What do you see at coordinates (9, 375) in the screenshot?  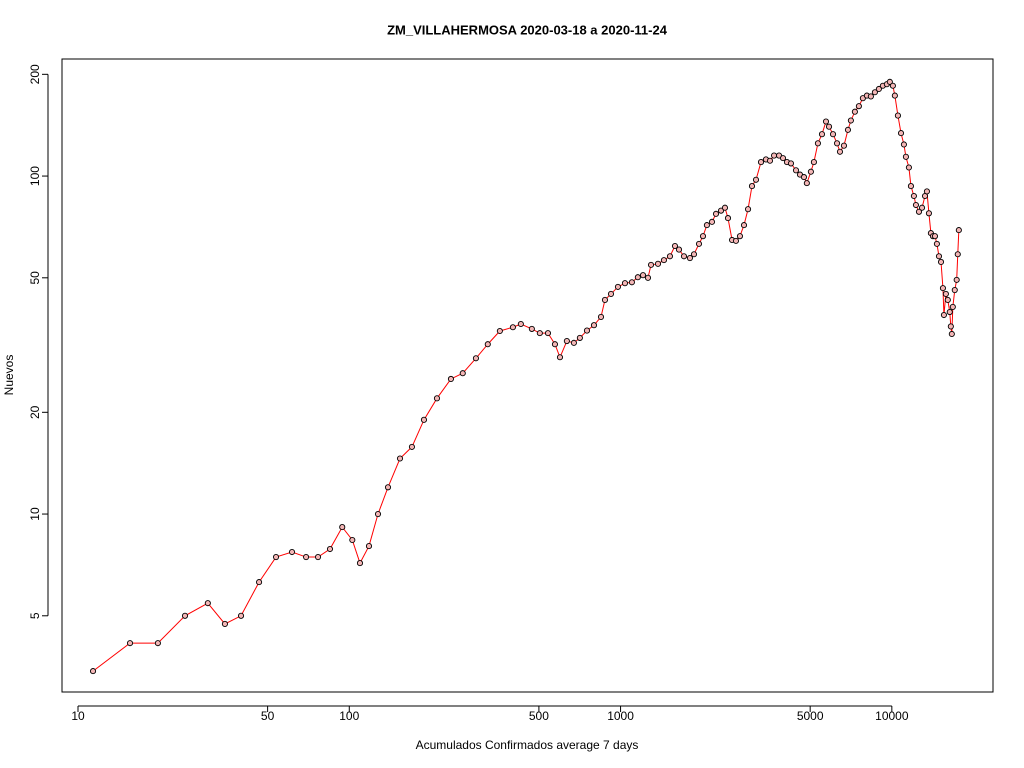 I see `y-axis-label: Nuevos` at bounding box center [9, 375].